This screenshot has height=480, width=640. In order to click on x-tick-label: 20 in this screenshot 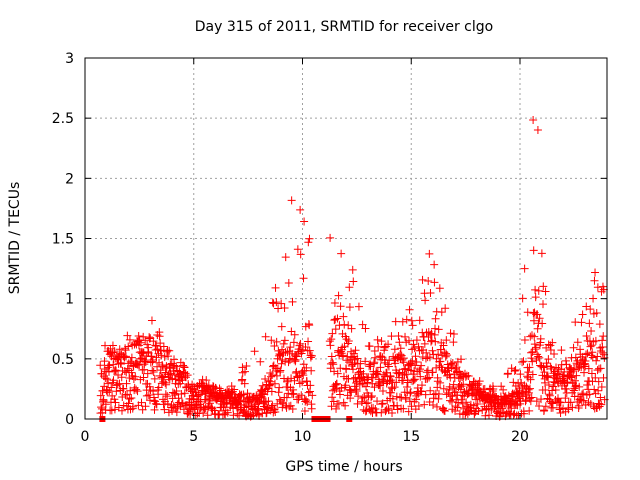, I will do `click(520, 437)`.